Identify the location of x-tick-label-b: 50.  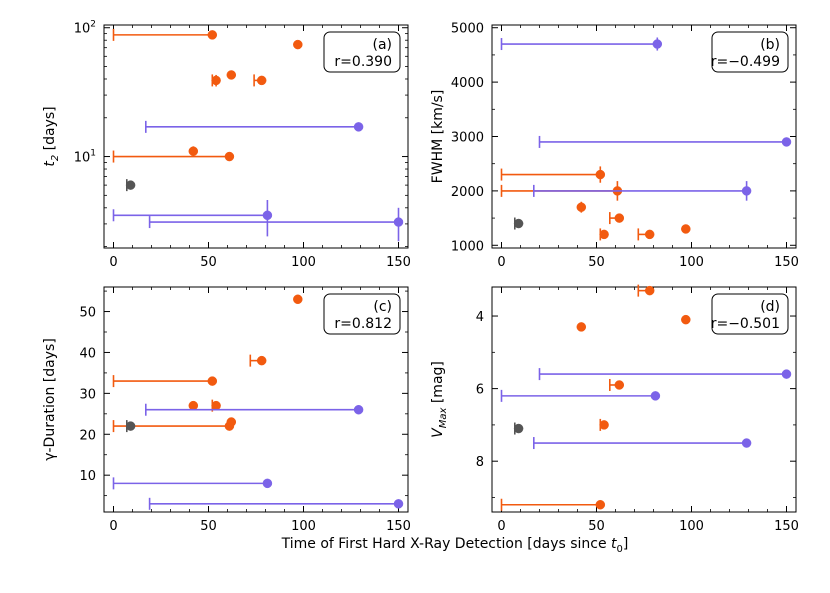
(596, 262).